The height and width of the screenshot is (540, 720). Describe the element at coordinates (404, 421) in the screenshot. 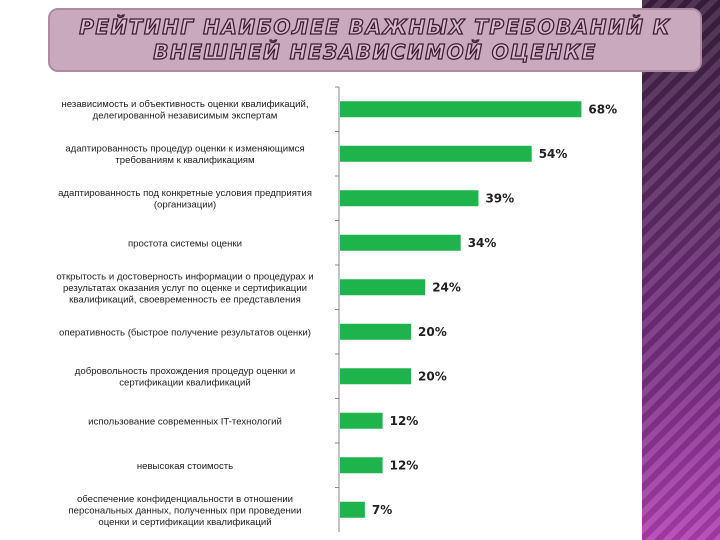

I see `value-label-8: 12%` at that location.